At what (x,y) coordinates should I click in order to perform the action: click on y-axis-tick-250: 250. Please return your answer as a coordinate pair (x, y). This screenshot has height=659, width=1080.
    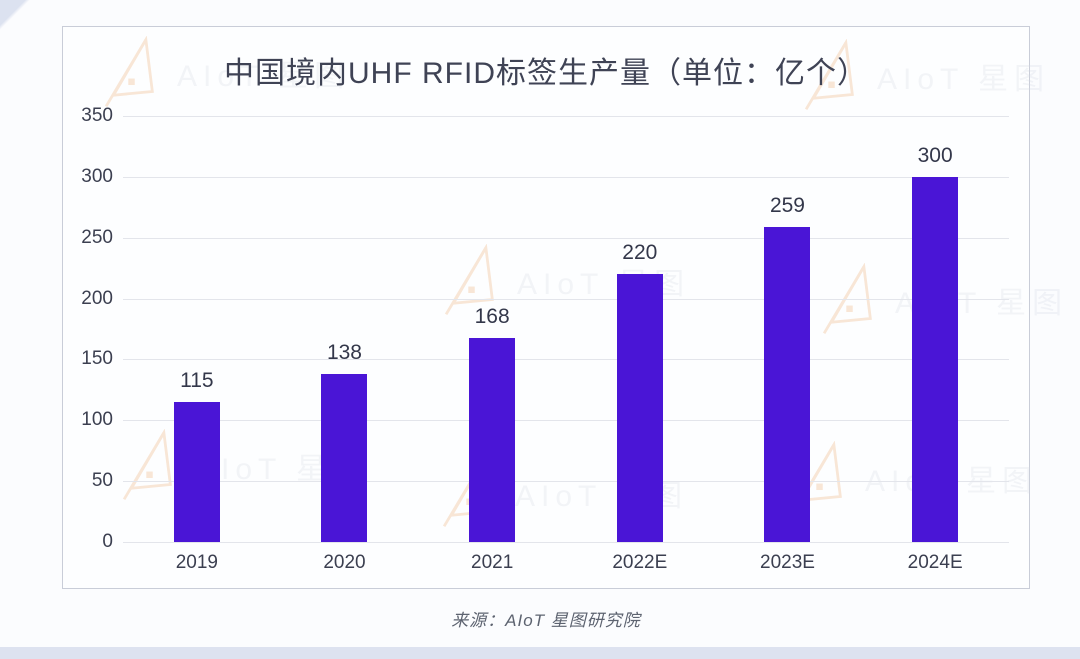
    Looking at the image, I should click on (97, 237).